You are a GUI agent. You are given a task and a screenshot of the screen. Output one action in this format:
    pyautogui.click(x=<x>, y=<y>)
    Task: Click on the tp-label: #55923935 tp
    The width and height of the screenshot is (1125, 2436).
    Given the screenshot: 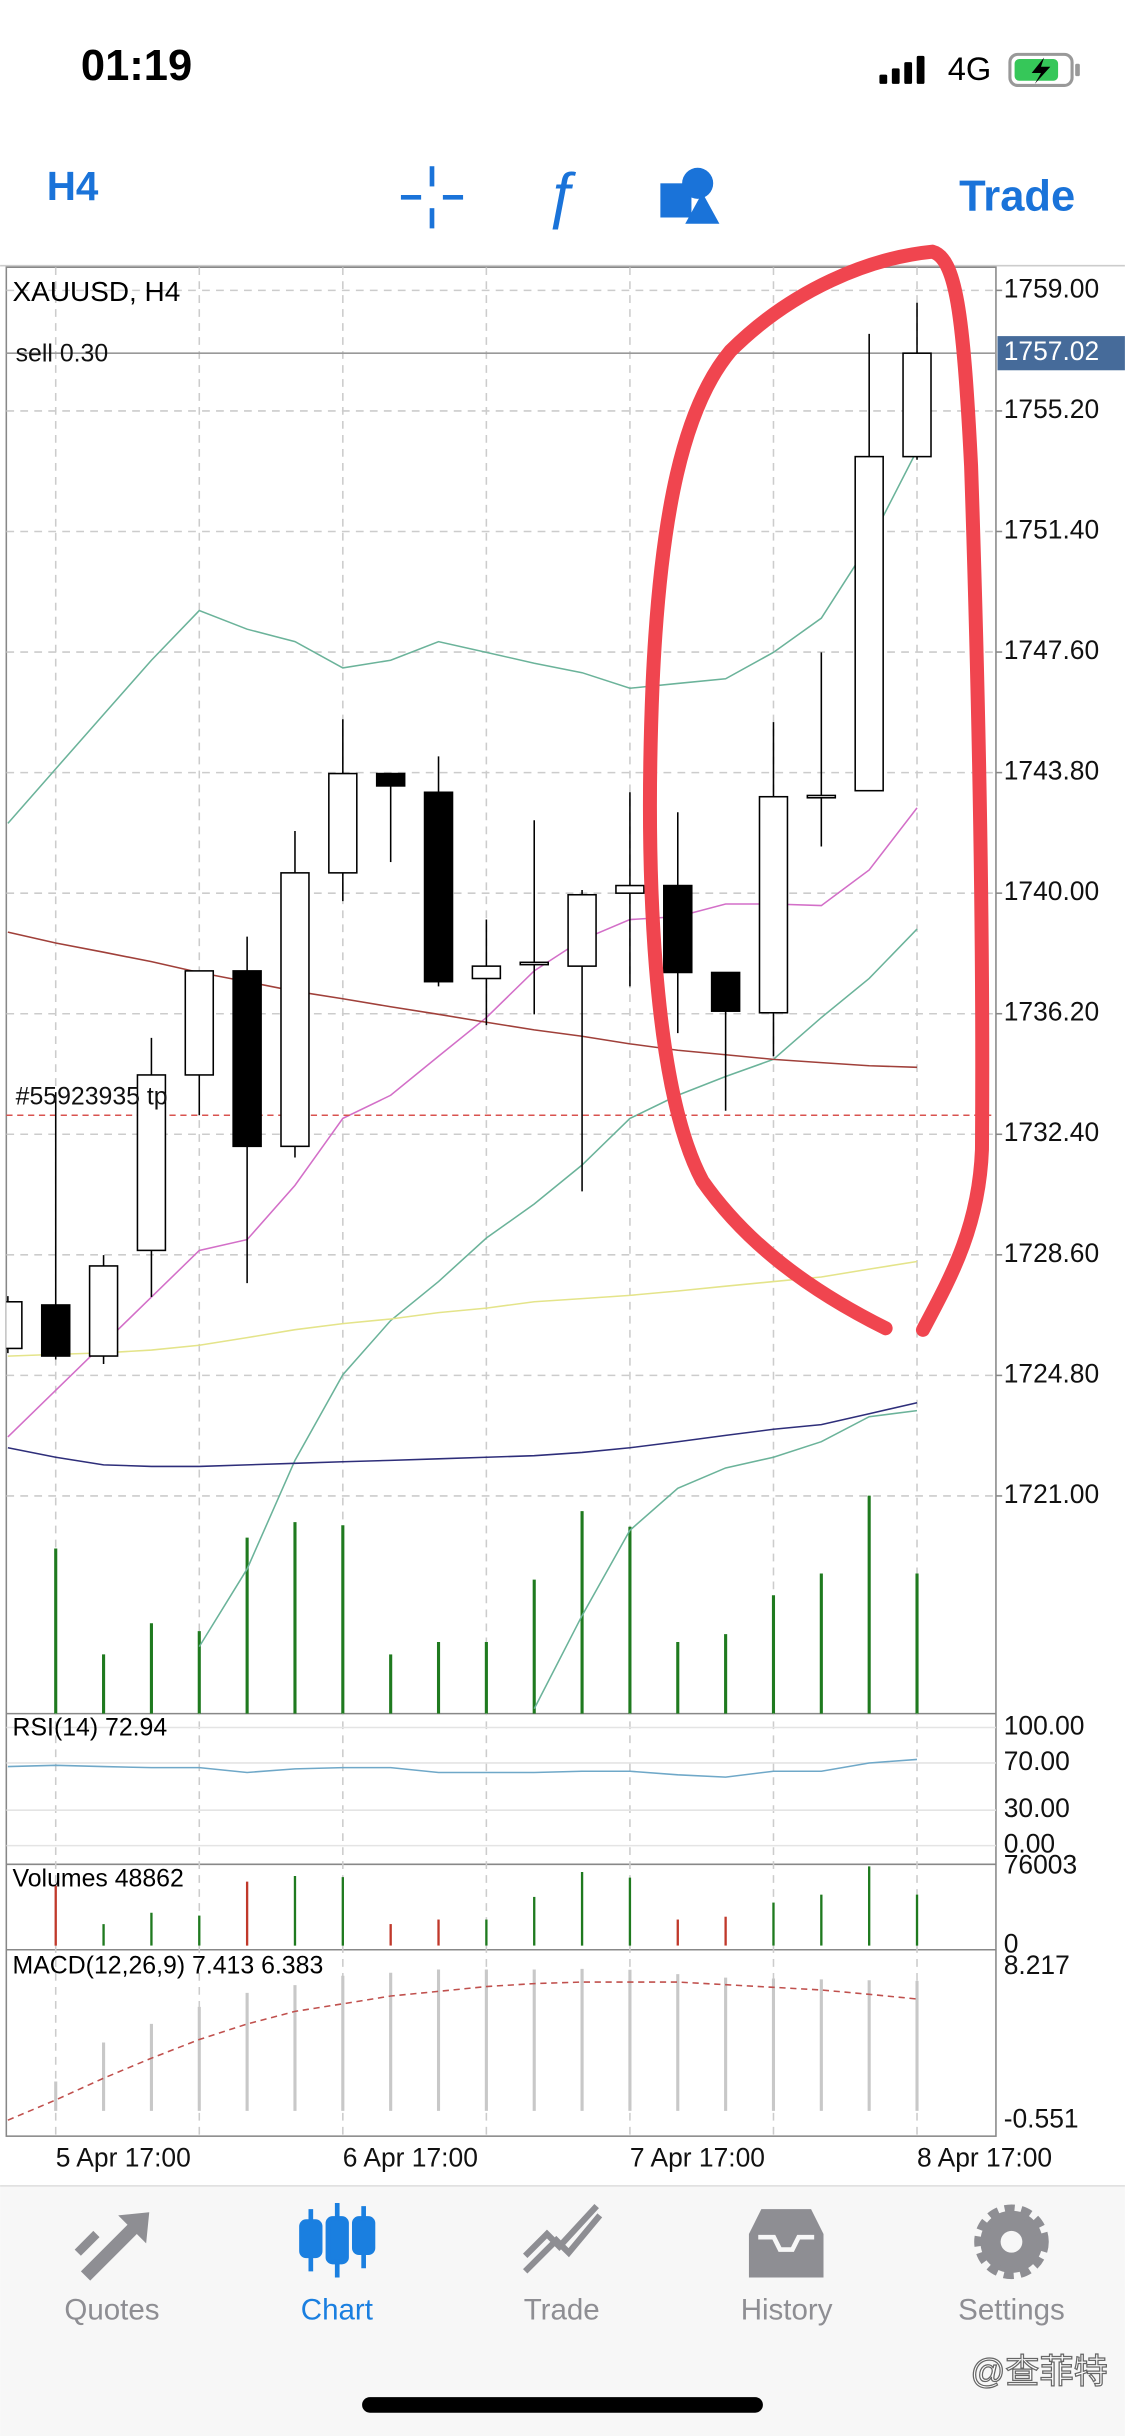 What is the action you would take?
    pyautogui.click(x=92, y=1097)
    